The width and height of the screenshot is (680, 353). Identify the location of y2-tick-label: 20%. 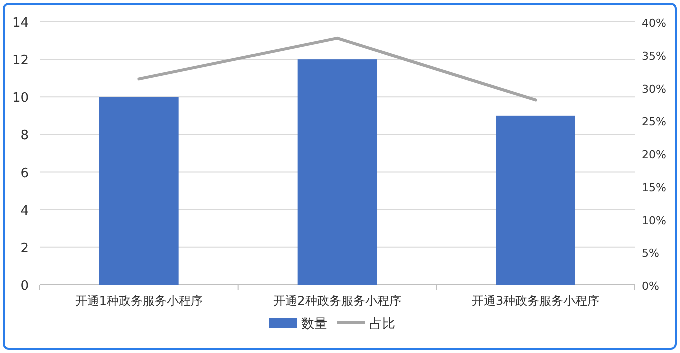
(654, 155).